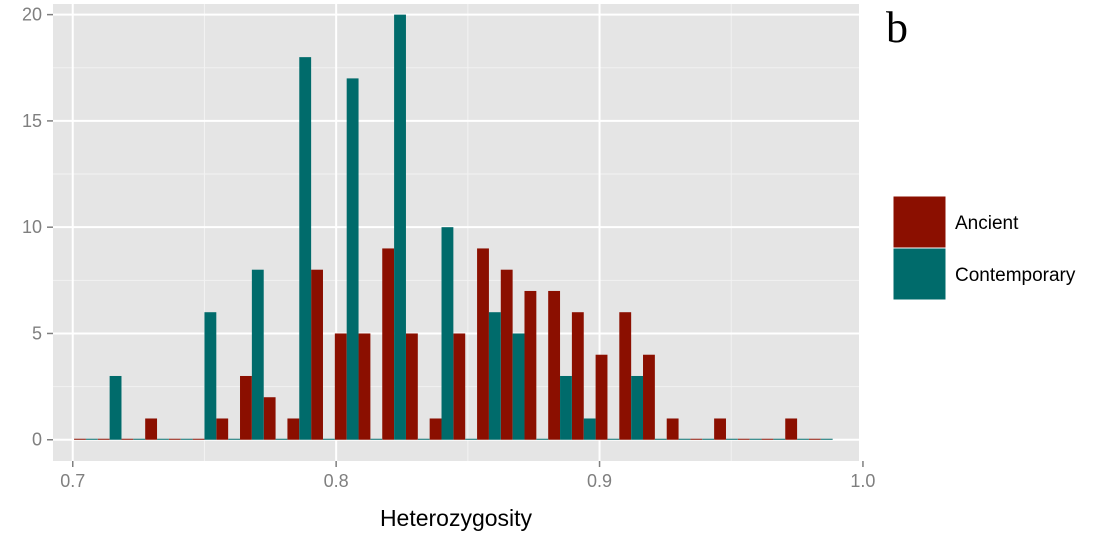 This screenshot has height=533, width=1109. I want to click on y-tick-label: 0, so click(37, 440).